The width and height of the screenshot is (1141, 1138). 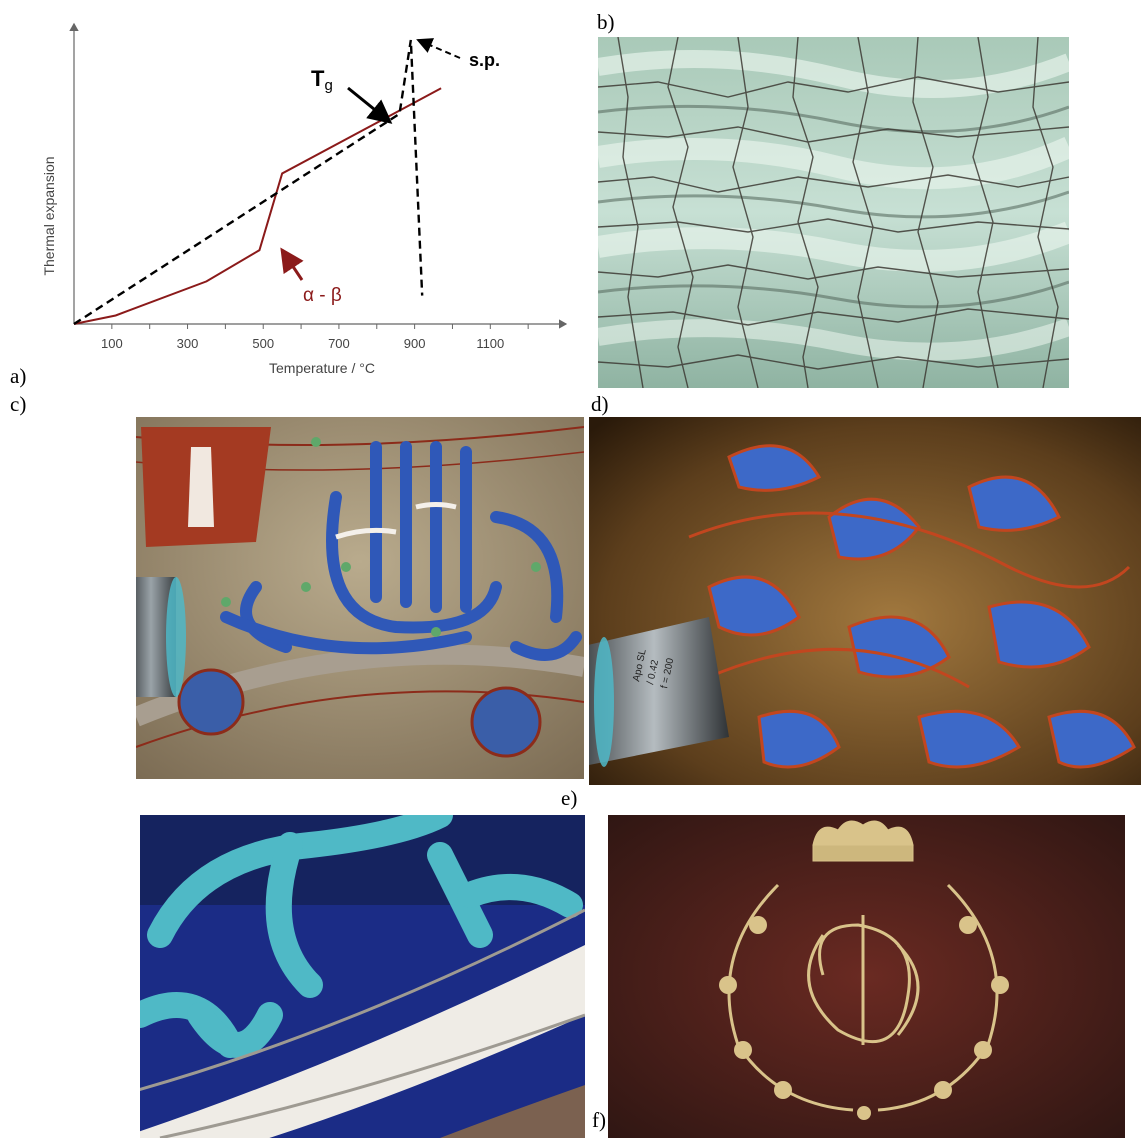 I want to click on x-tick-label: 900, so click(x=415, y=343).